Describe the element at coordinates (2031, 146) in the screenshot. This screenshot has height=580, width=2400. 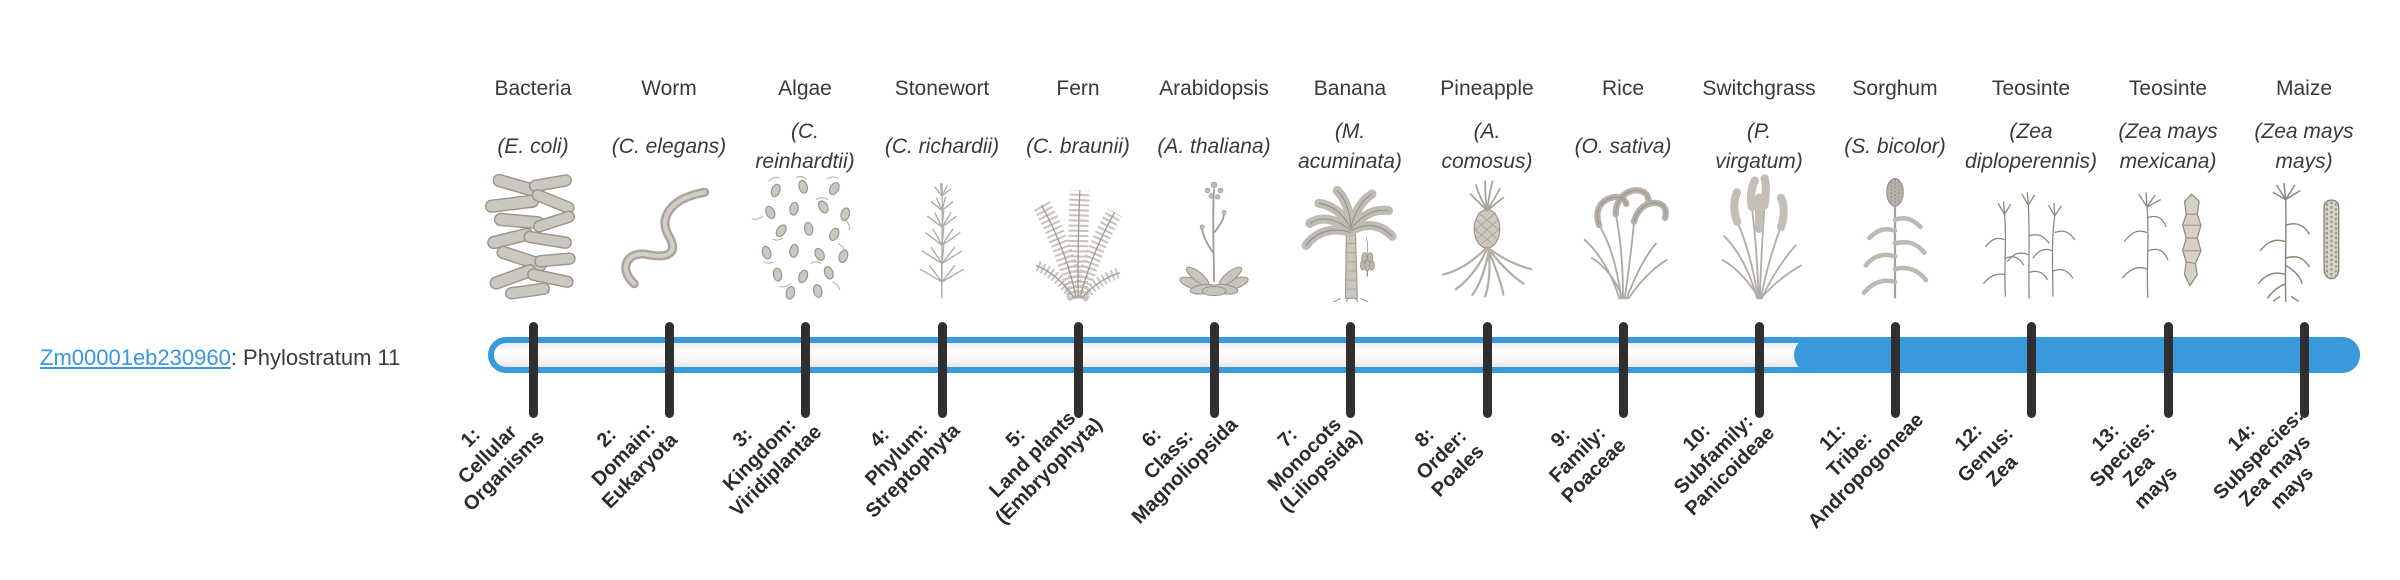
I see `organism-species: (Zea diploperennis)` at that location.